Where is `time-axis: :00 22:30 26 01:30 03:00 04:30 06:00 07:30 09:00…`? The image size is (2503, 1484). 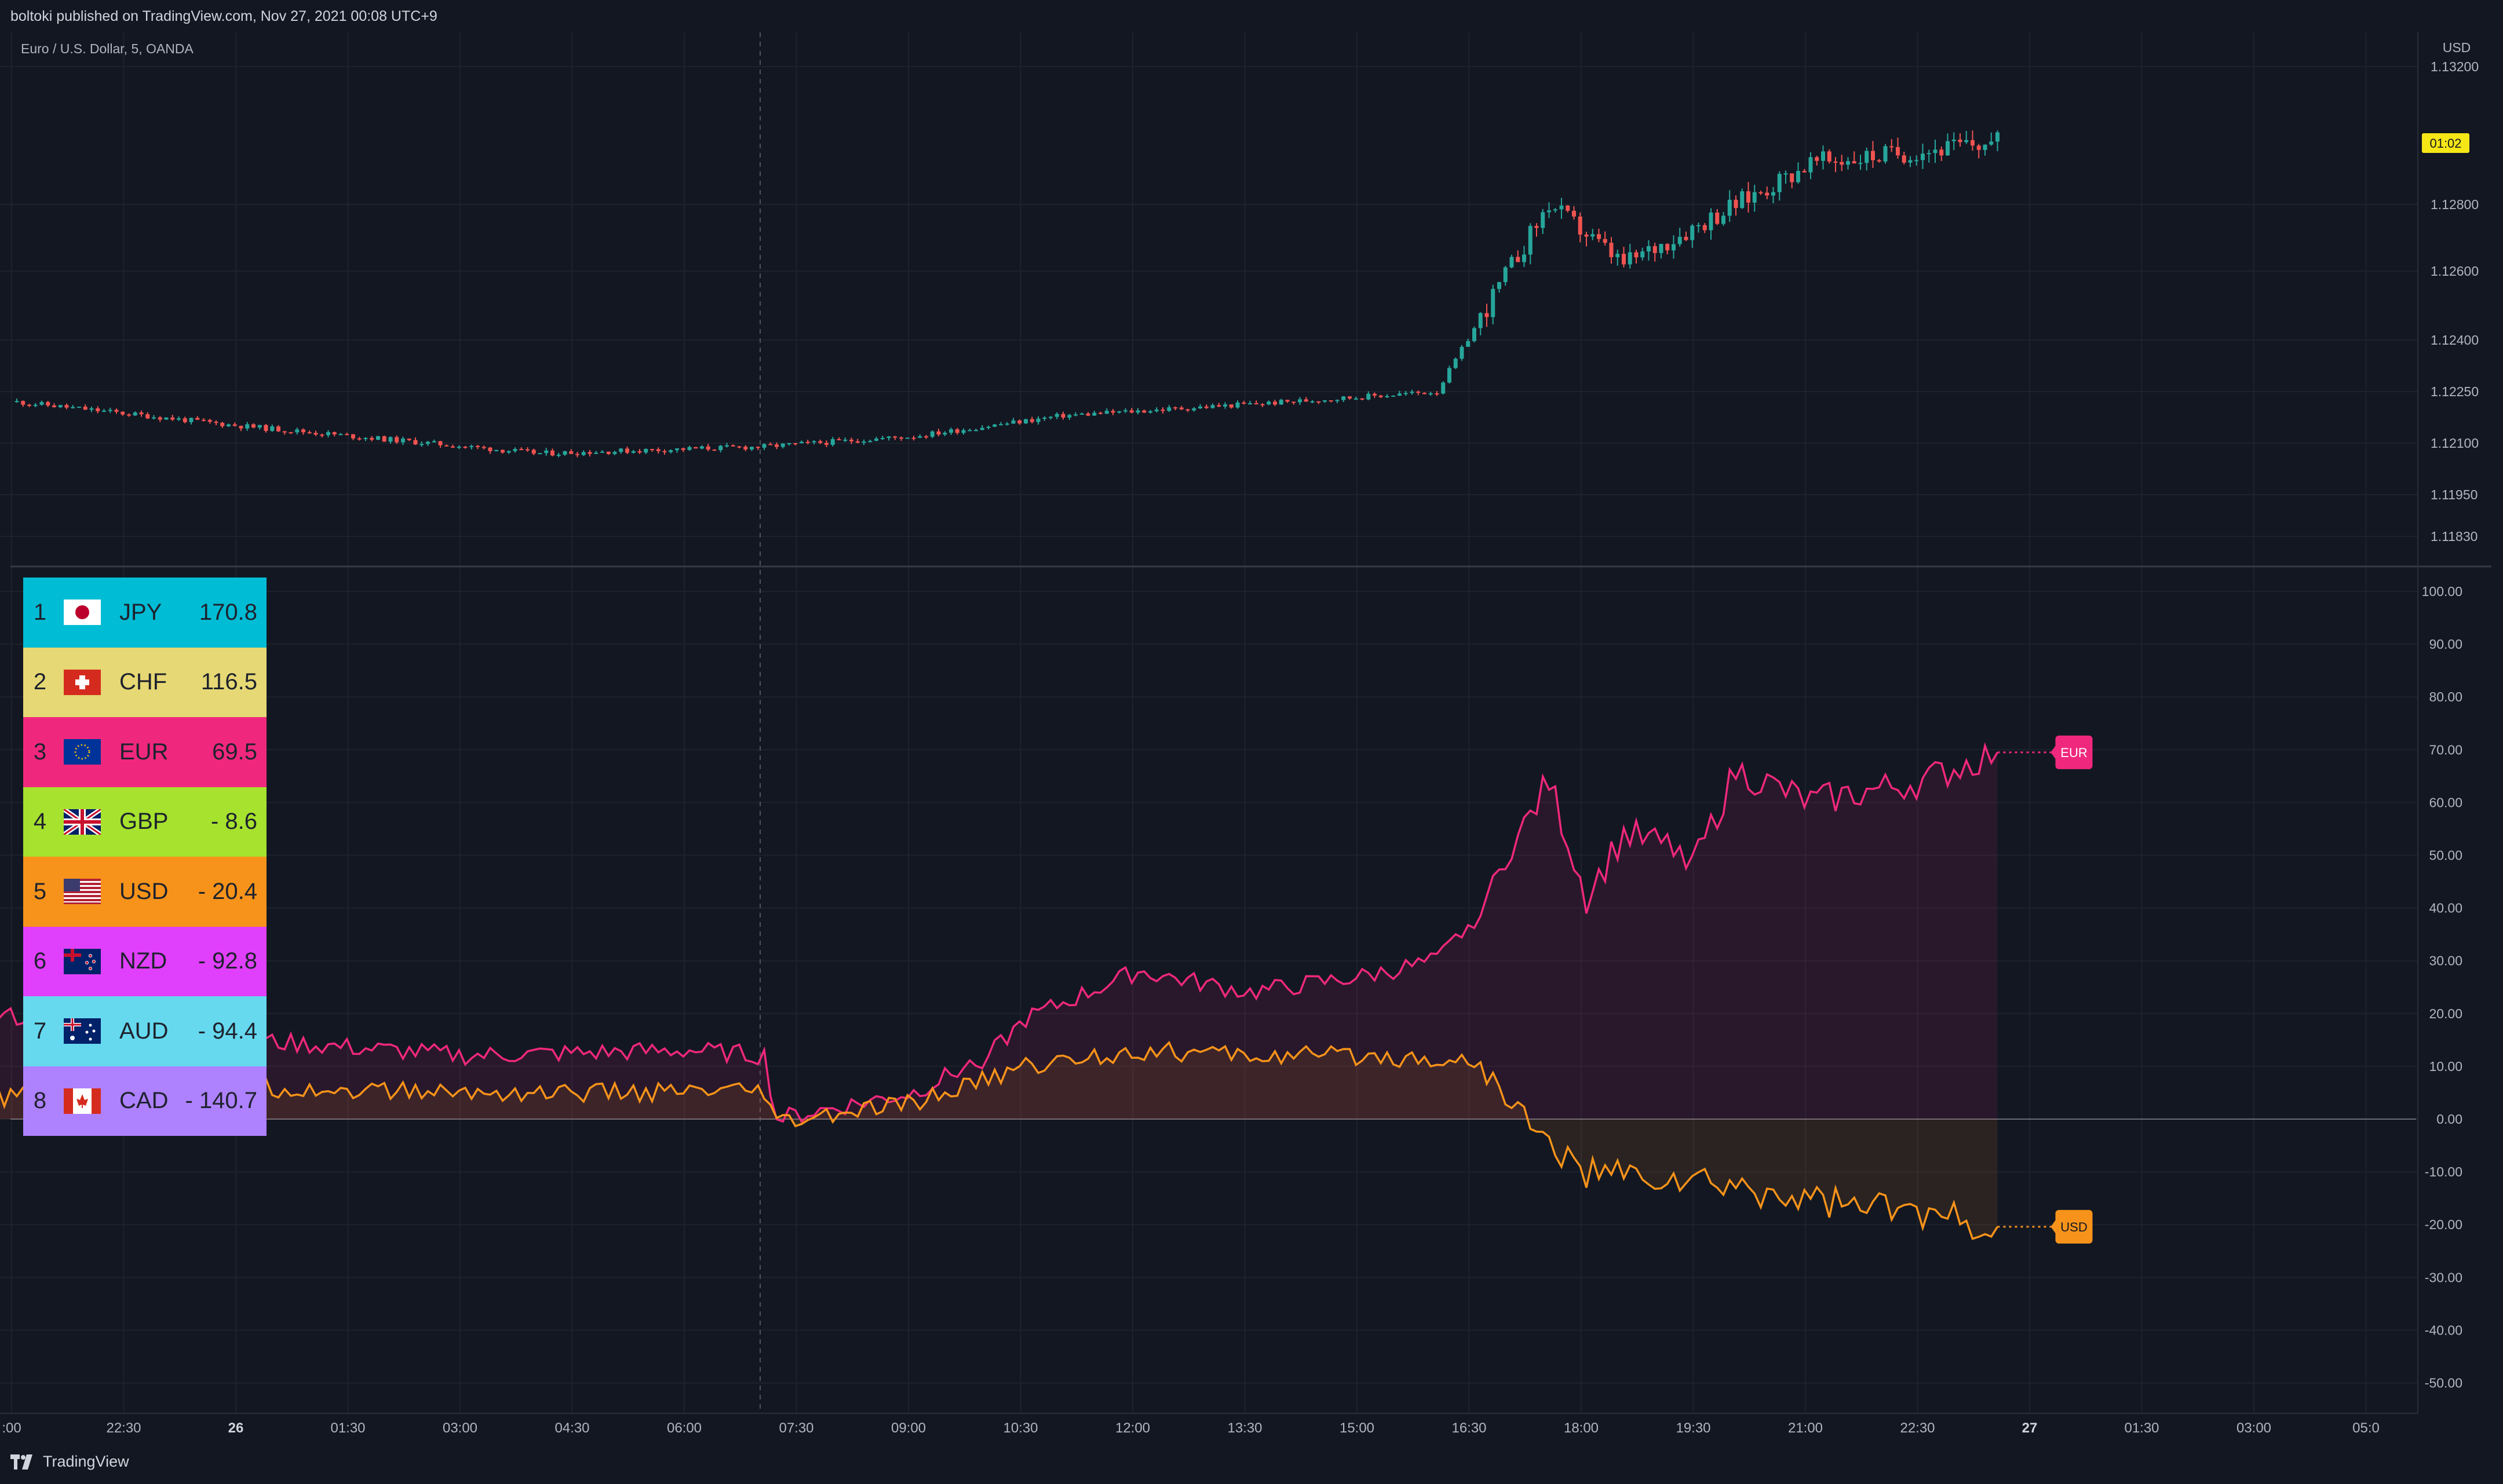
time-axis: :00 22:30 26 01:30 03:00 04:30 06:00 07:30 09:00… is located at coordinates (1191, 1428).